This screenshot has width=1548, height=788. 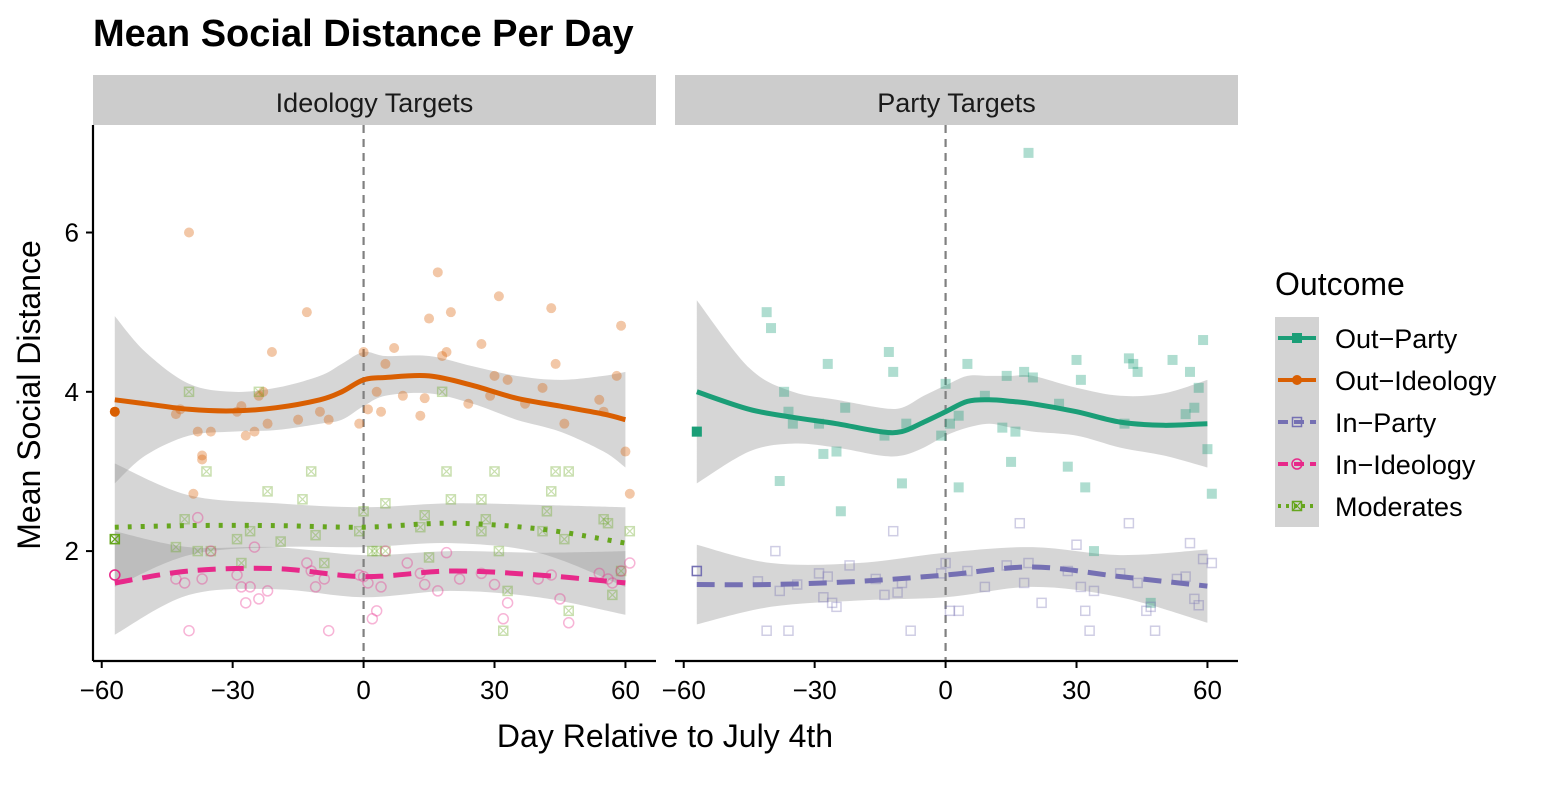 What do you see at coordinates (1369, 506) in the screenshot?
I see `legend-item-moderates: Moderates` at bounding box center [1369, 506].